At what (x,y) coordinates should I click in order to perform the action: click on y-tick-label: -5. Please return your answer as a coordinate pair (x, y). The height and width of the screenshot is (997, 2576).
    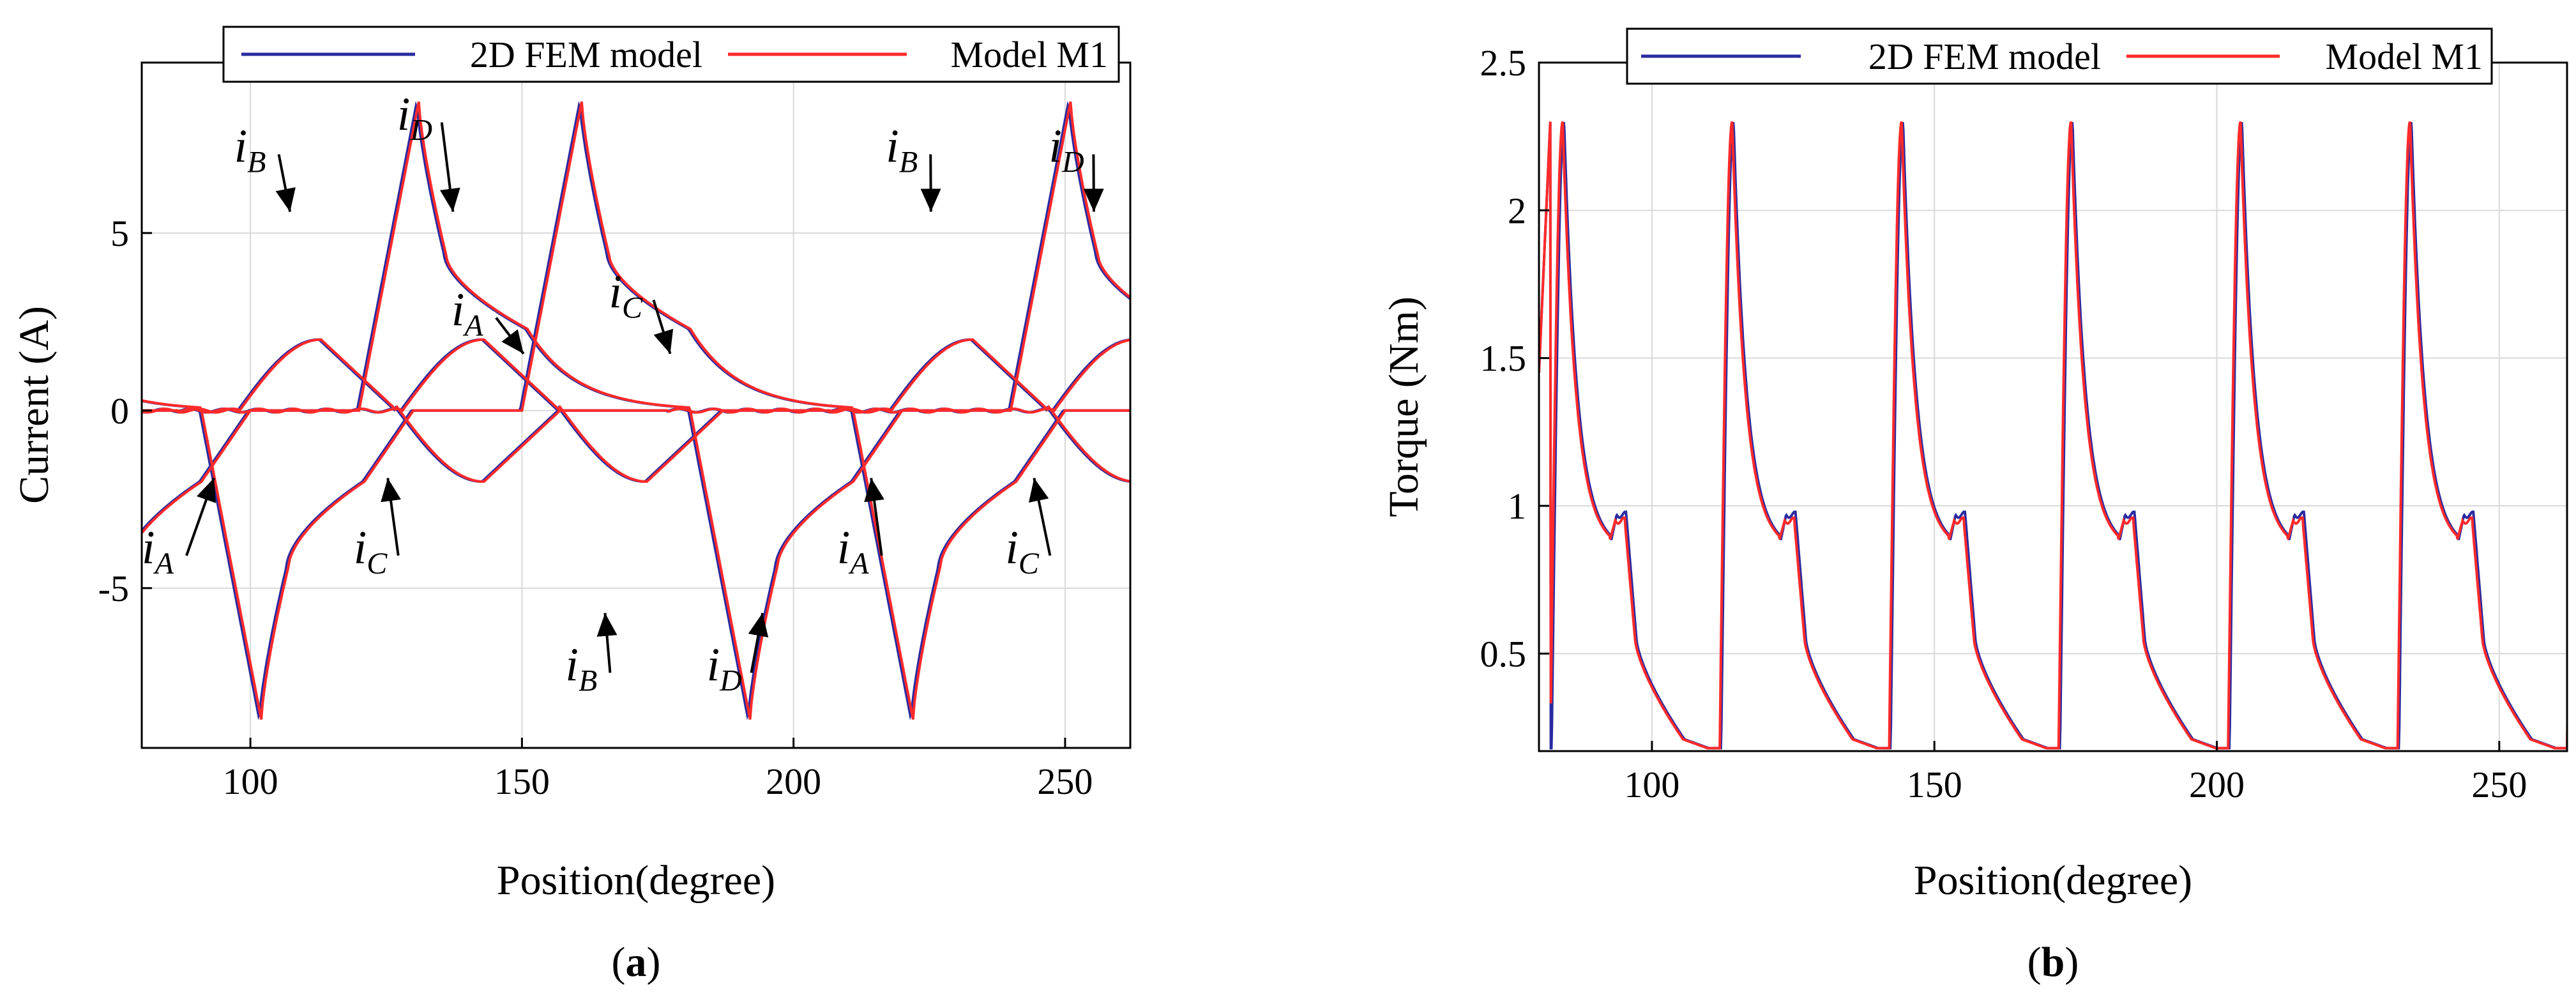
    Looking at the image, I should click on (113, 588).